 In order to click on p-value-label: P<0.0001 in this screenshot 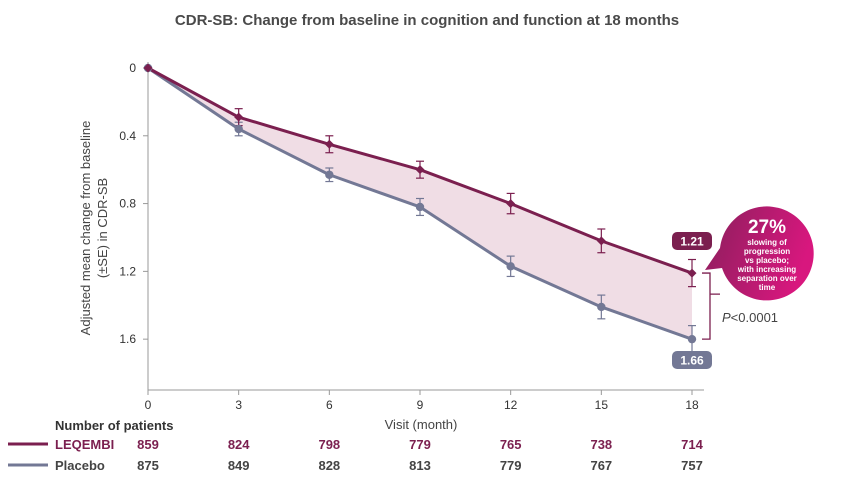, I will do `click(750, 317)`.